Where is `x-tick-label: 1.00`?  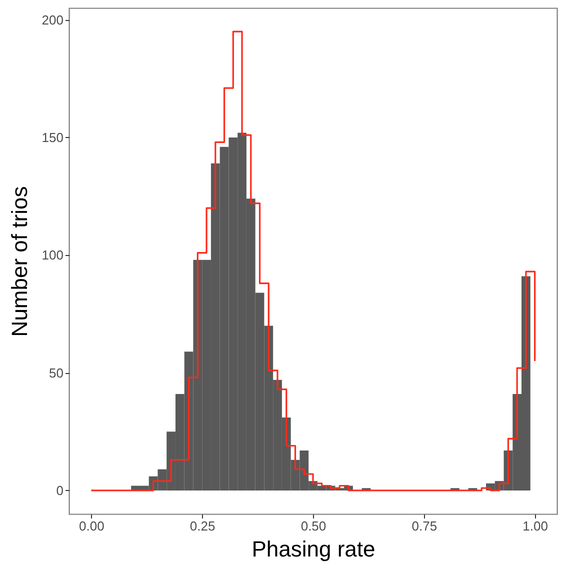 x-tick-label: 1.00 is located at coordinates (535, 526).